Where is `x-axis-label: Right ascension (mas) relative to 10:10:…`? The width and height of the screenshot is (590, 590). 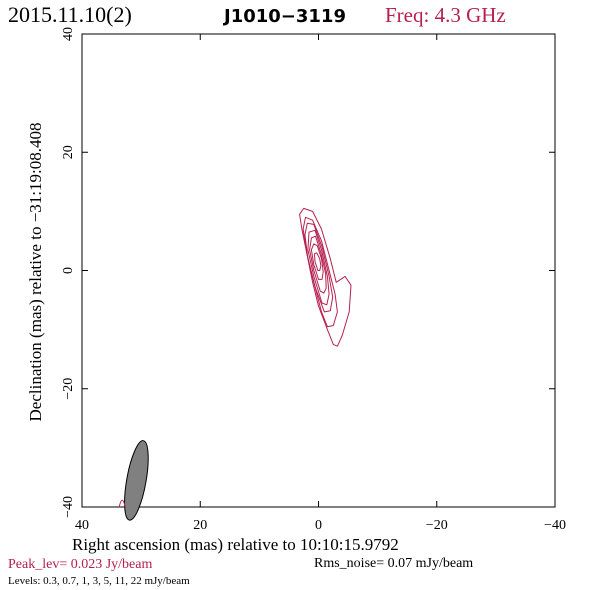
x-axis-label: Right ascension (mas) relative to 10:10:… is located at coordinates (235, 544).